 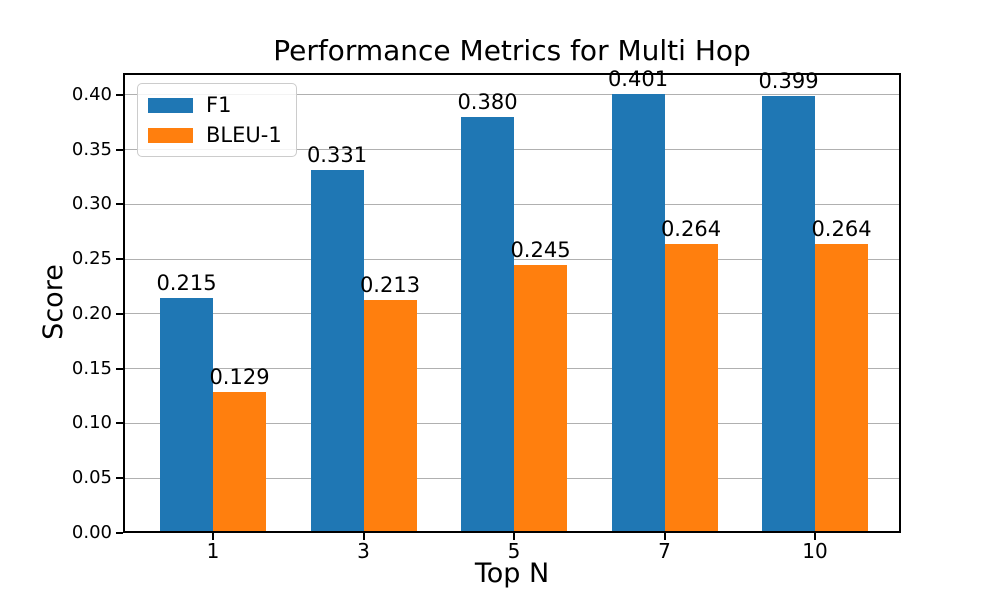 What do you see at coordinates (512, 50) in the screenshot?
I see `chart-title: Performance Metrics for Multi Hop` at bounding box center [512, 50].